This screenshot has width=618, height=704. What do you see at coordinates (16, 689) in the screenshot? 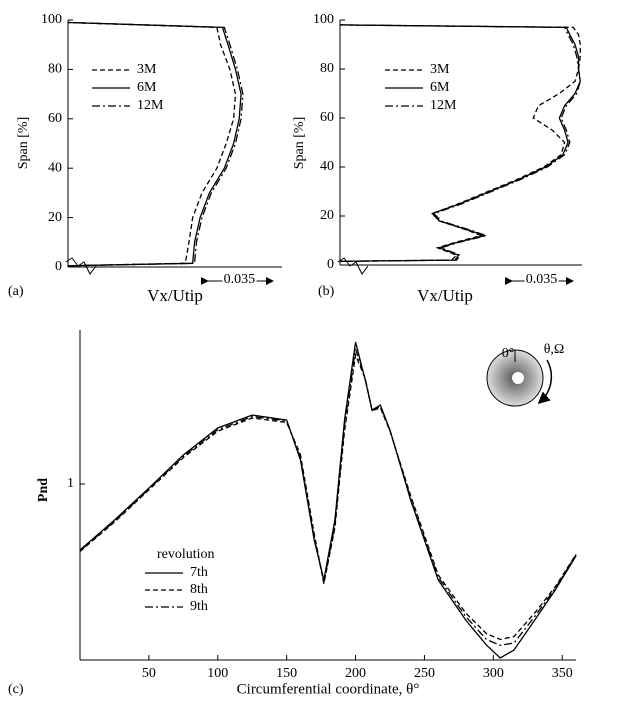
I see `panel-label: (c)` at bounding box center [16, 689].